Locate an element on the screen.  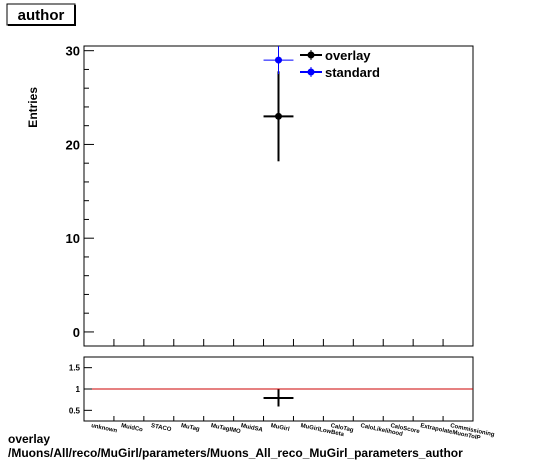
caption-line-1: overlay is located at coordinates (29, 439).